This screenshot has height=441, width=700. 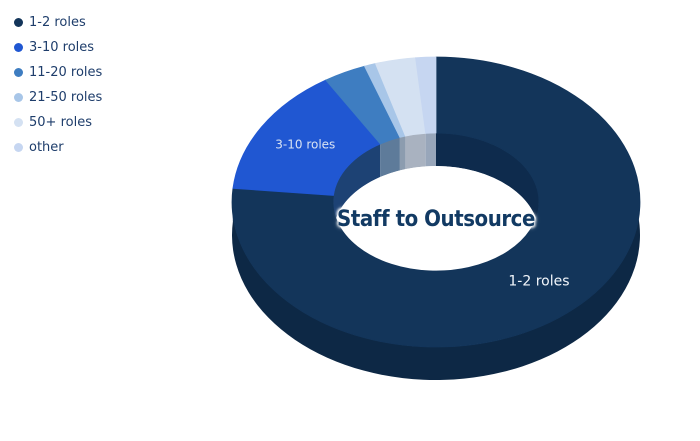 I want to click on chart-title: Staff to Outsource, so click(x=436, y=219).